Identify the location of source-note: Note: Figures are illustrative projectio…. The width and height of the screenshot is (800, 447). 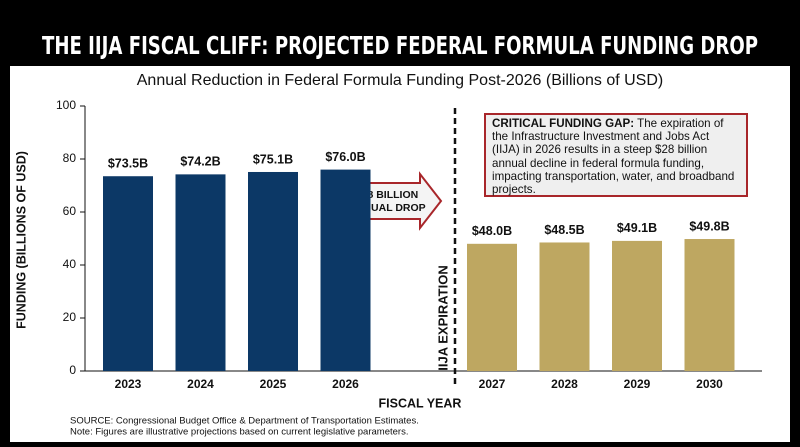
(239, 432).